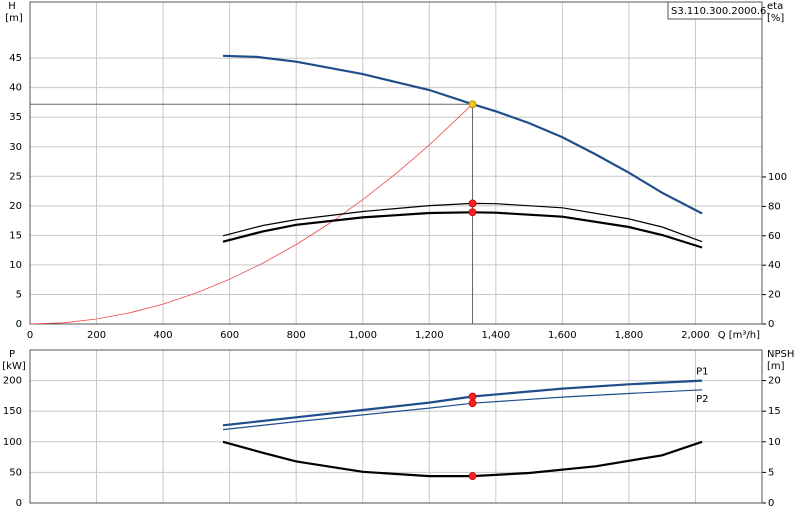  What do you see at coordinates (777, 177) in the screenshot?
I see `y2-tick-label: 100` at bounding box center [777, 177].